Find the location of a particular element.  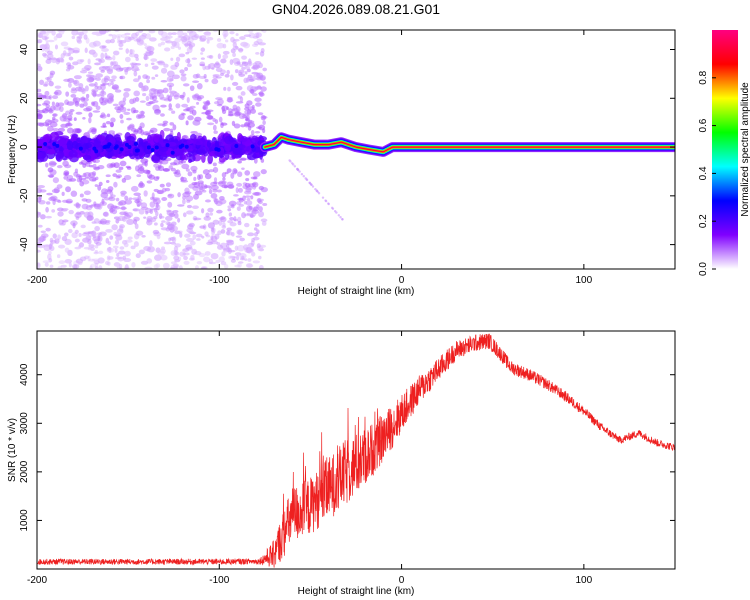

x-tick-label: -100 is located at coordinates (219, 280).